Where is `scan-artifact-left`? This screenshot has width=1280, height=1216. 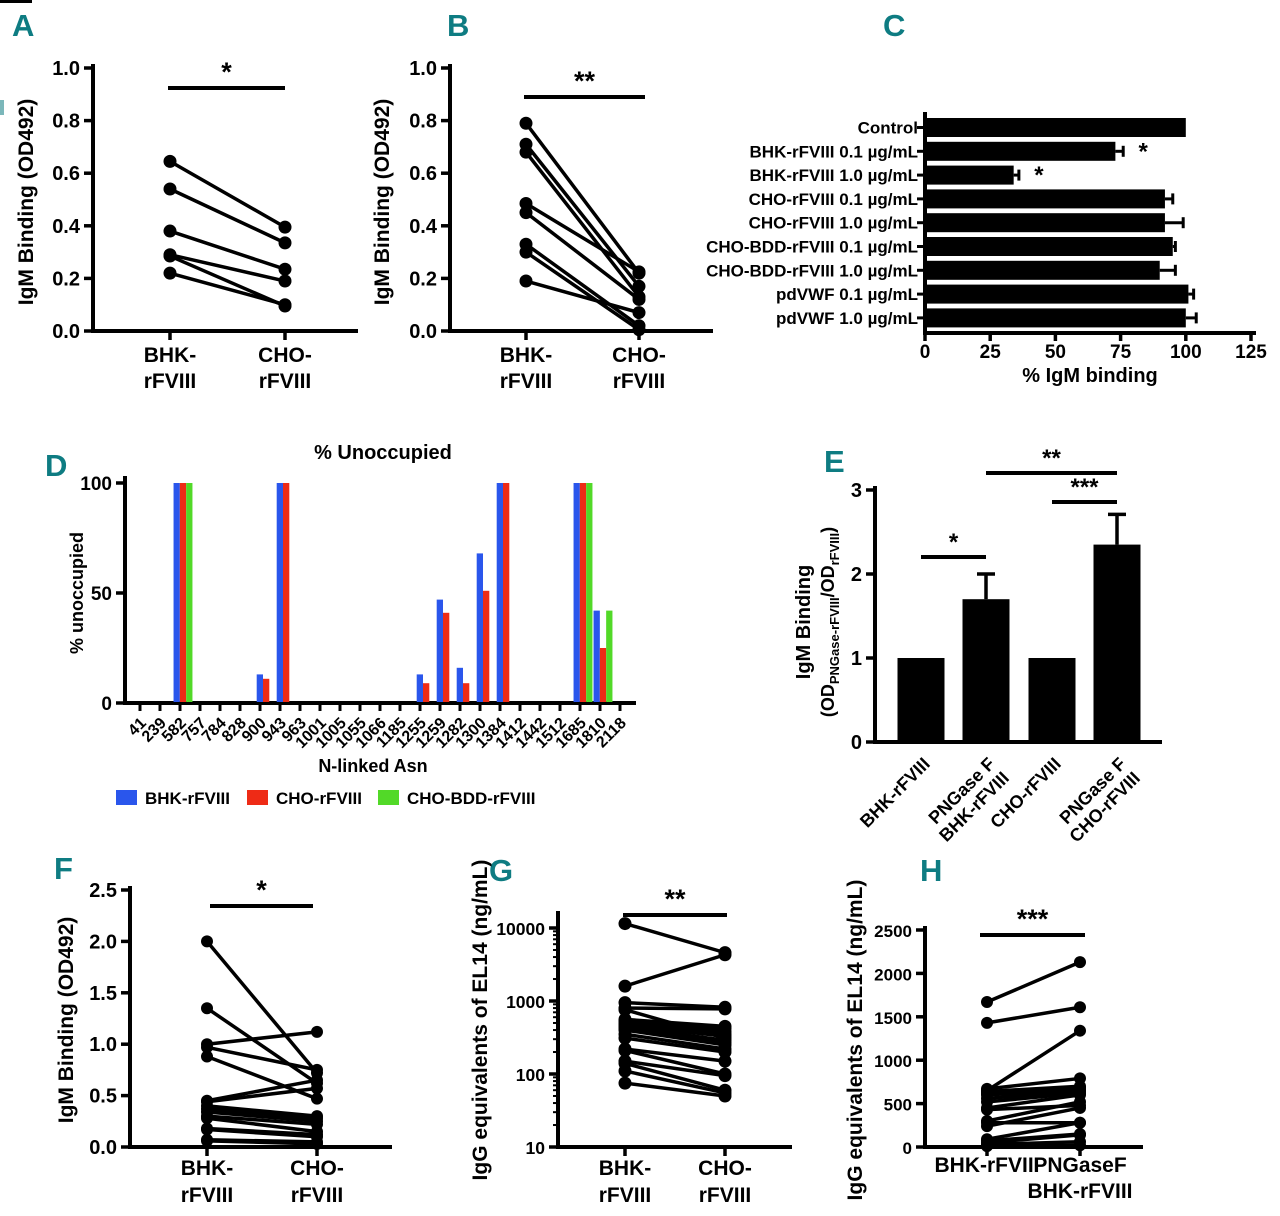 scan-artifact-left is located at coordinates (2, 107).